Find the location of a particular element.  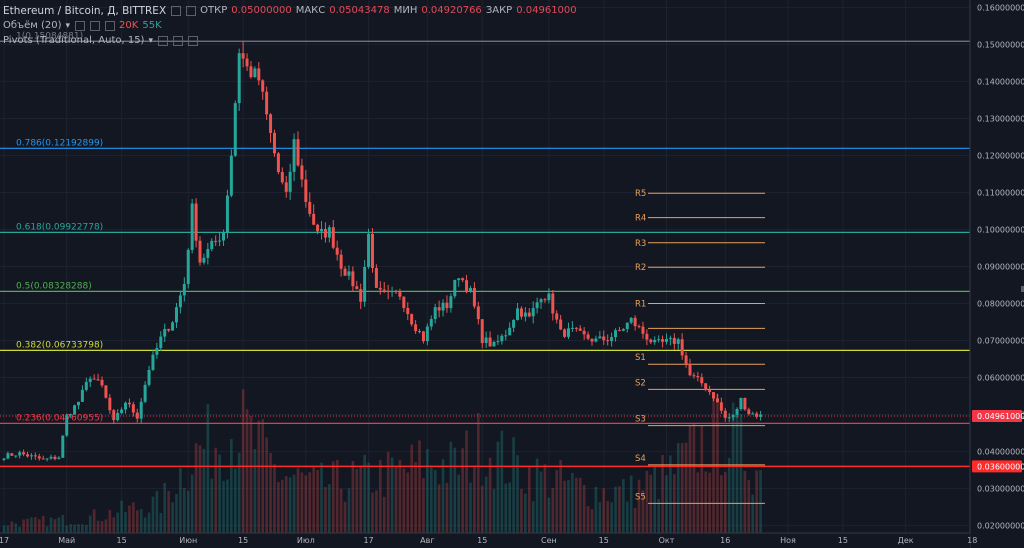

symbol-title: Ethereum / Bitcoin, Д, BITTREX is located at coordinates (85, 10).